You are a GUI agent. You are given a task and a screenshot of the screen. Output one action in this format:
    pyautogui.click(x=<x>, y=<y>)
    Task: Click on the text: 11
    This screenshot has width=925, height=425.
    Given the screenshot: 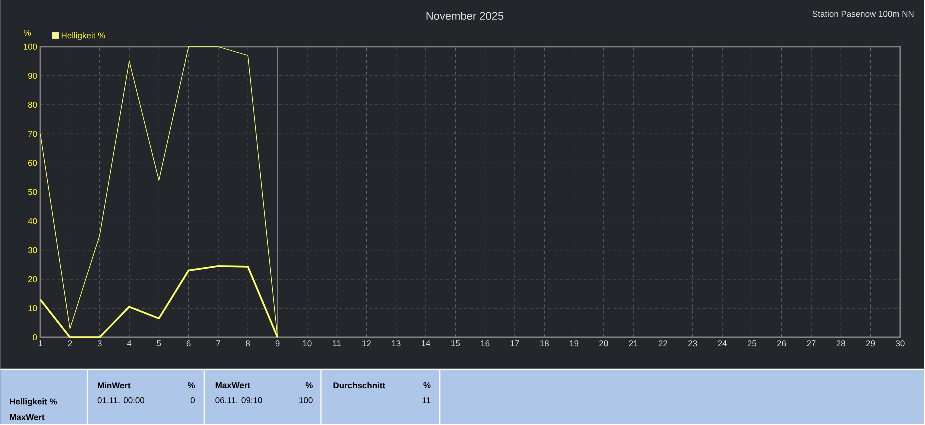 What is the action you would take?
    pyautogui.click(x=426, y=401)
    